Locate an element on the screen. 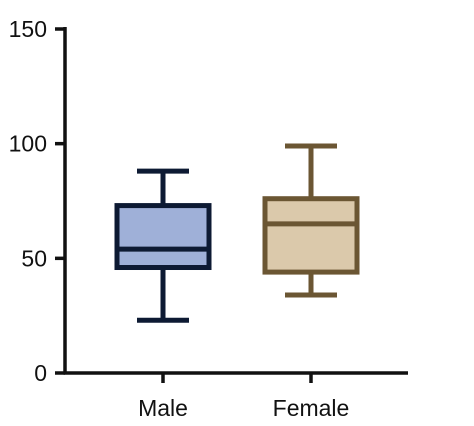 This screenshot has height=426, width=474. x-category-labels: Male Female is located at coordinates (243, 397).